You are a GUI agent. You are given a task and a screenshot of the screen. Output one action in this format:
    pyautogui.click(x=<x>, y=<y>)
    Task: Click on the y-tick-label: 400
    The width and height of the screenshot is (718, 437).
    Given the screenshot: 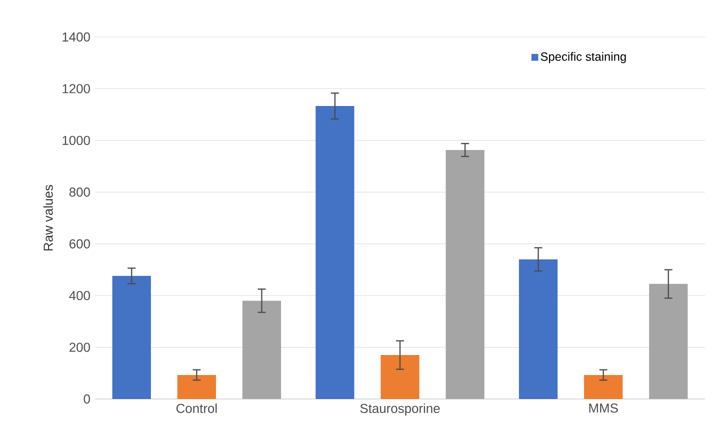 What is the action you would take?
    pyautogui.click(x=79, y=295)
    